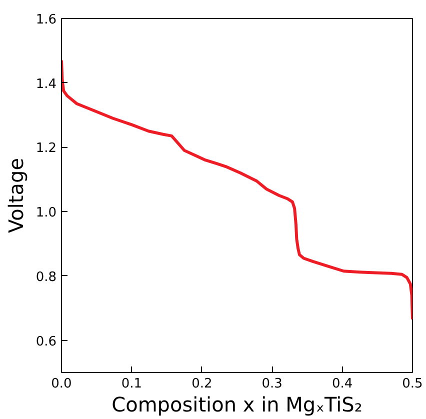  I want to click on y-tick-label: 0.6, so click(46, 342).